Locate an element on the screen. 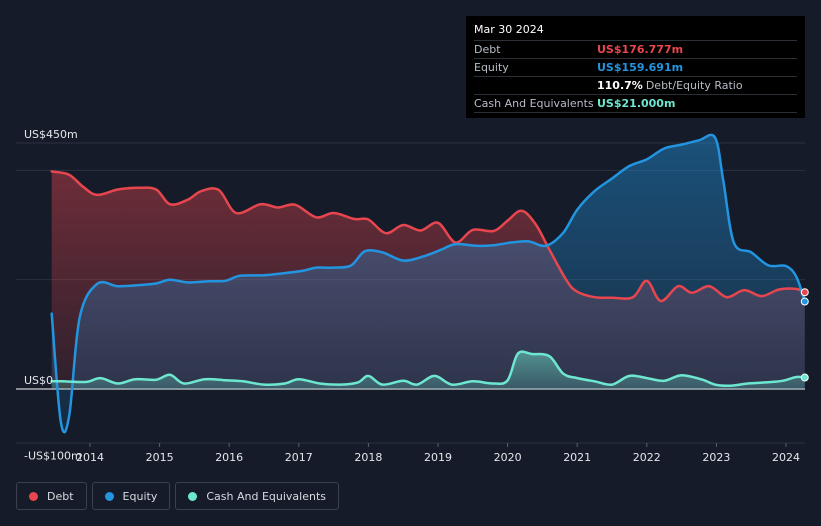  legend-label: Equity is located at coordinates (140, 496).